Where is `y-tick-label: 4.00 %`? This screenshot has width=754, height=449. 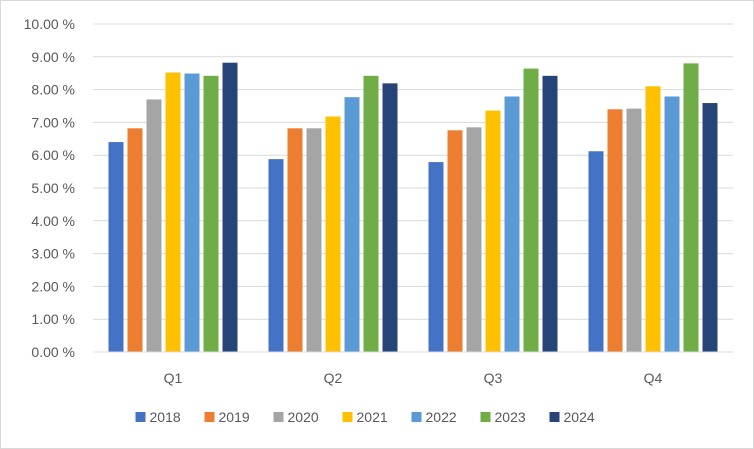
y-tick-label: 4.00 % is located at coordinates (53, 221).